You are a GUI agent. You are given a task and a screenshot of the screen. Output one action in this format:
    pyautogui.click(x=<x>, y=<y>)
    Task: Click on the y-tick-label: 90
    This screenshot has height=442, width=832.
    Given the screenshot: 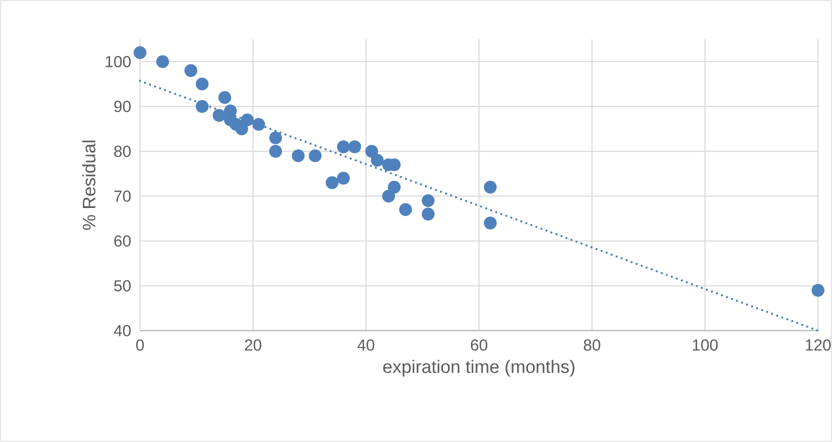 What is the action you would take?
    pyautogui.click(x=122, y=106)
    